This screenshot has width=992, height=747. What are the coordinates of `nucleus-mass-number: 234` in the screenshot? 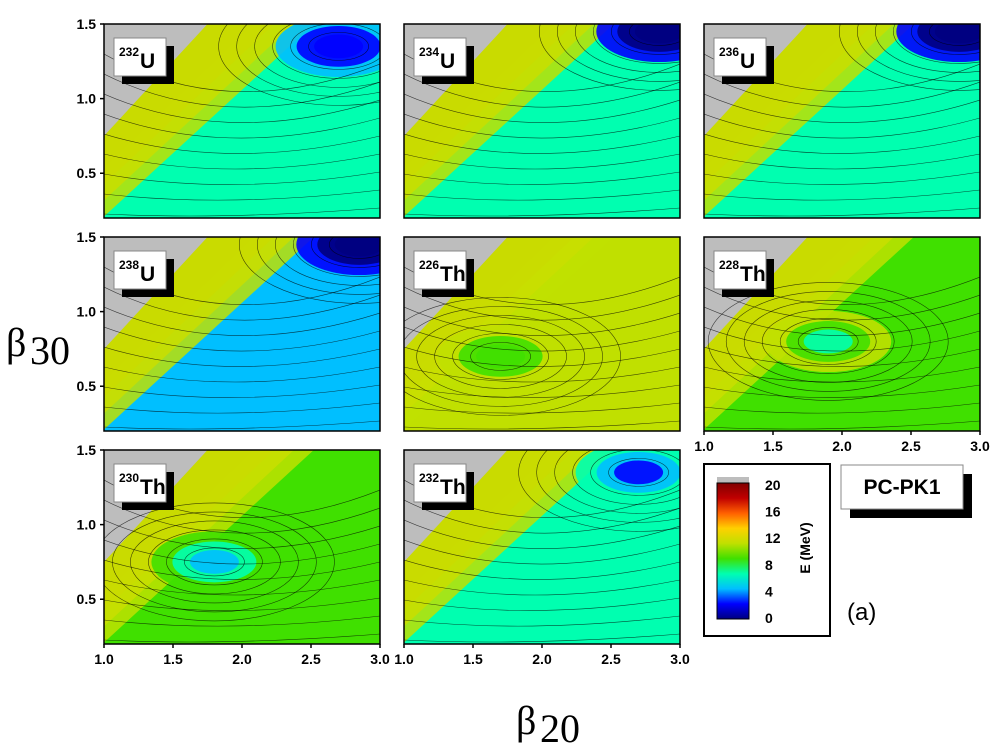 It's located at (429, 52).